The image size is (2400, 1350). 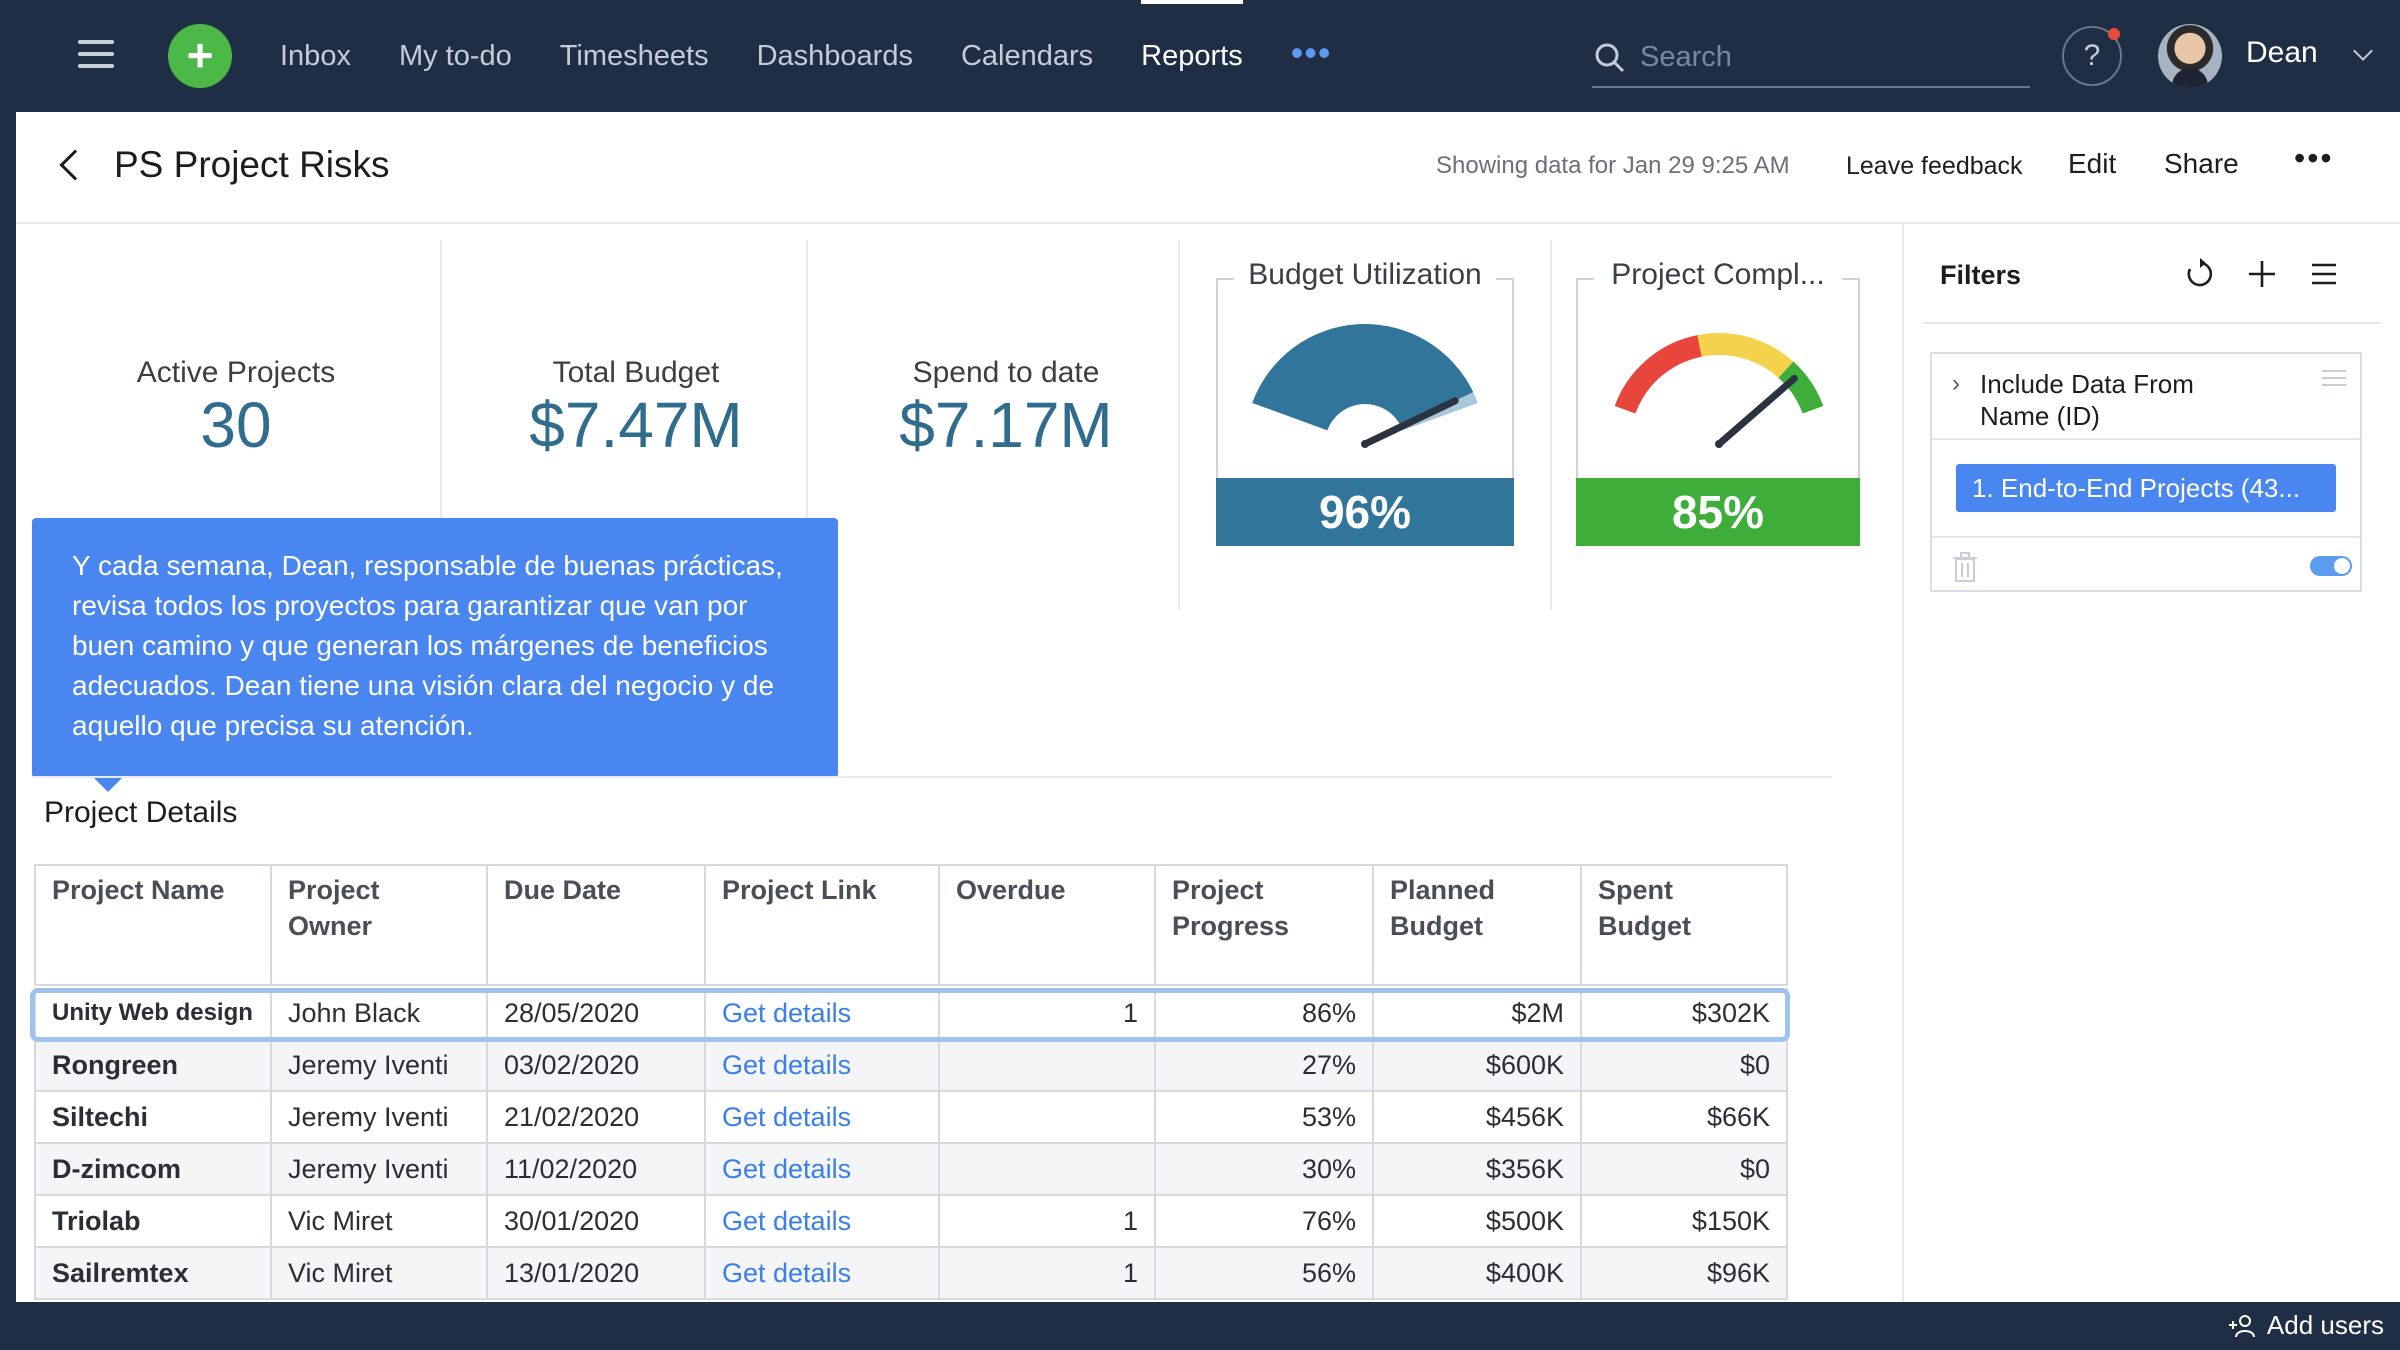 I want to click on add-users-button: Add users, so click(x=2304, y=1325).